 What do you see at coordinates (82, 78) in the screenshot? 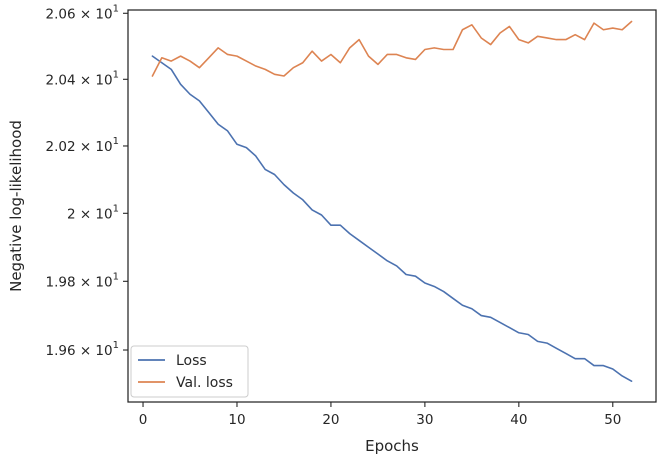
I see `y-tick-label: 2.04 × 10¹` at bounding box center [82, 78].